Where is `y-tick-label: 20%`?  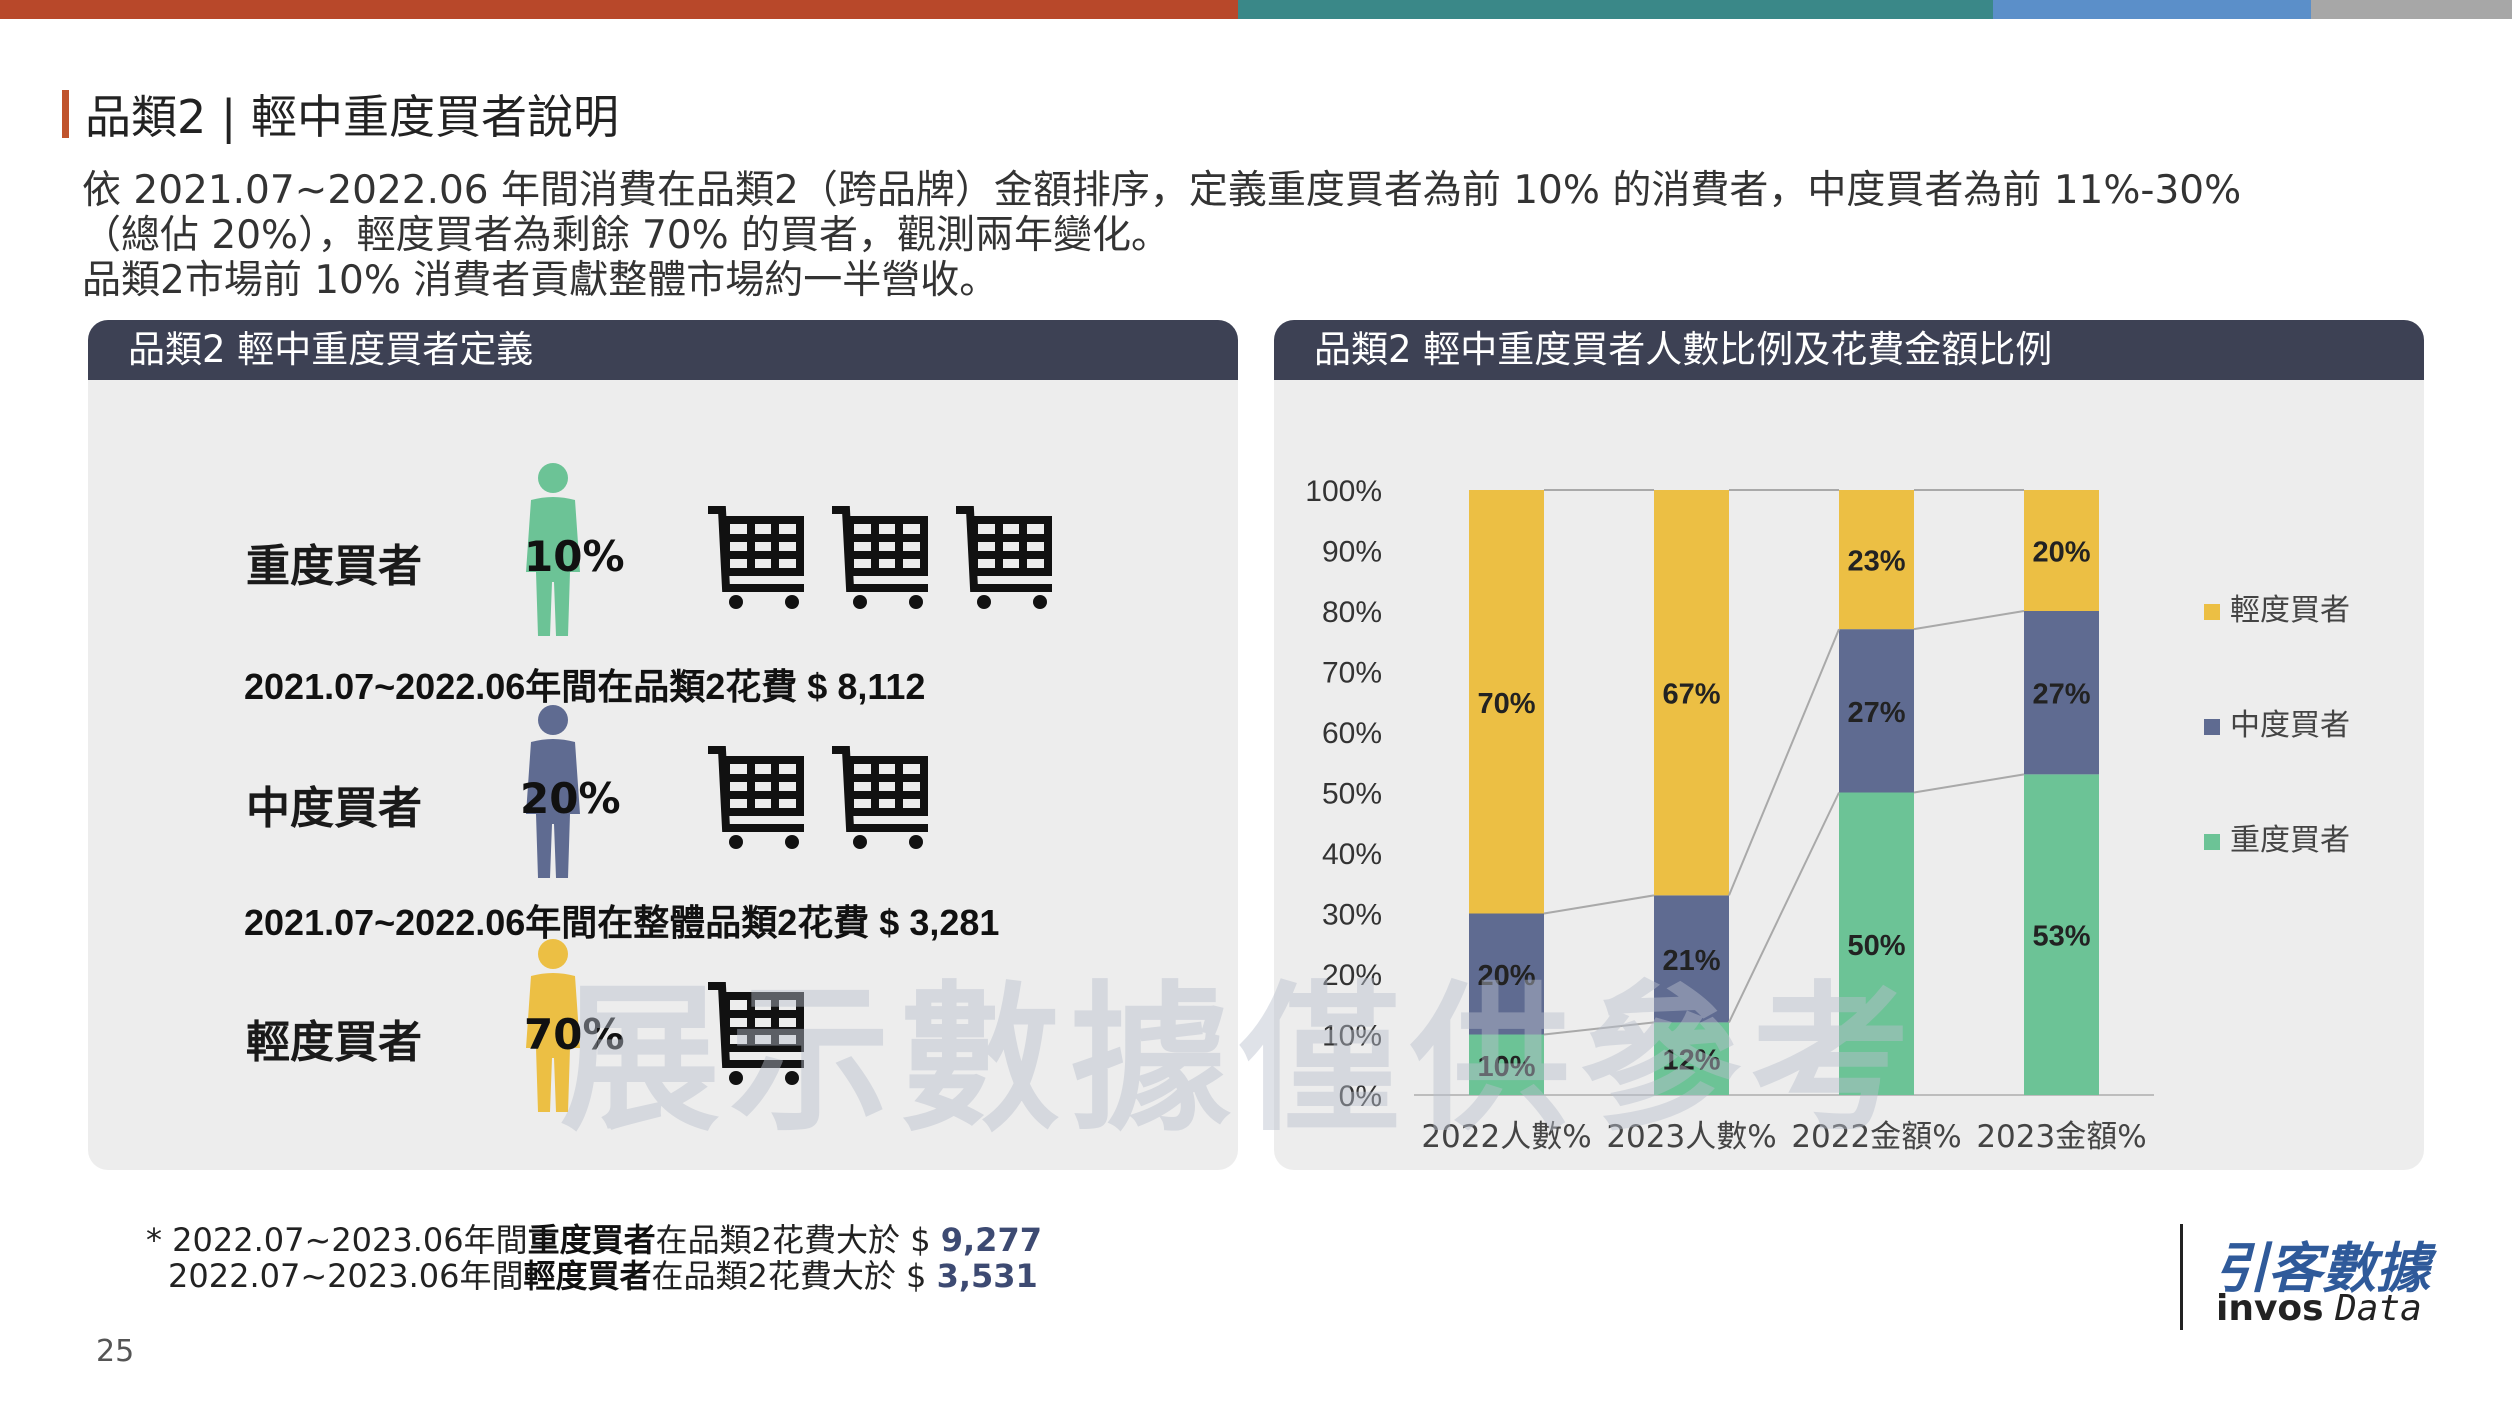
y-tick-label: 20% is located at coordinates (1352, 975).